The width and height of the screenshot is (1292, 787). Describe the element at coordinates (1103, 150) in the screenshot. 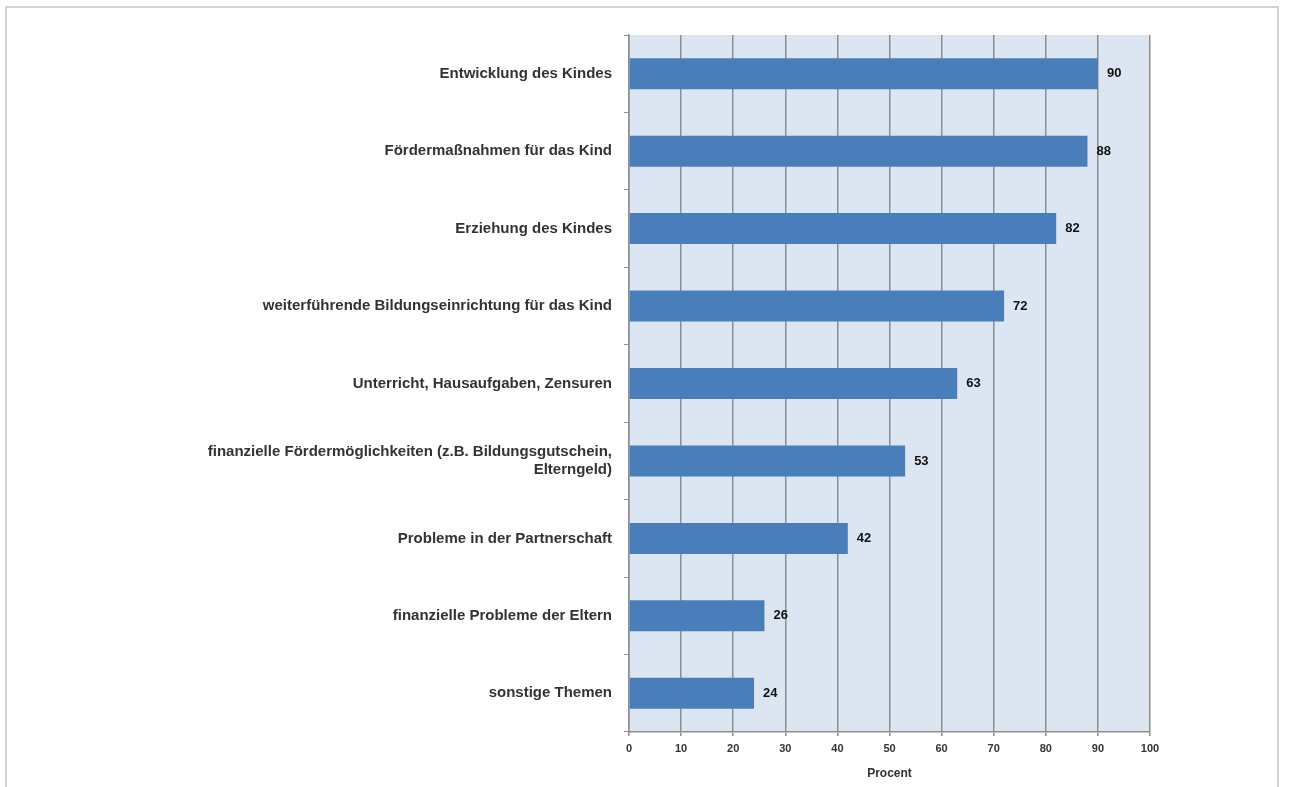

I see `data-label: 88` at that location.